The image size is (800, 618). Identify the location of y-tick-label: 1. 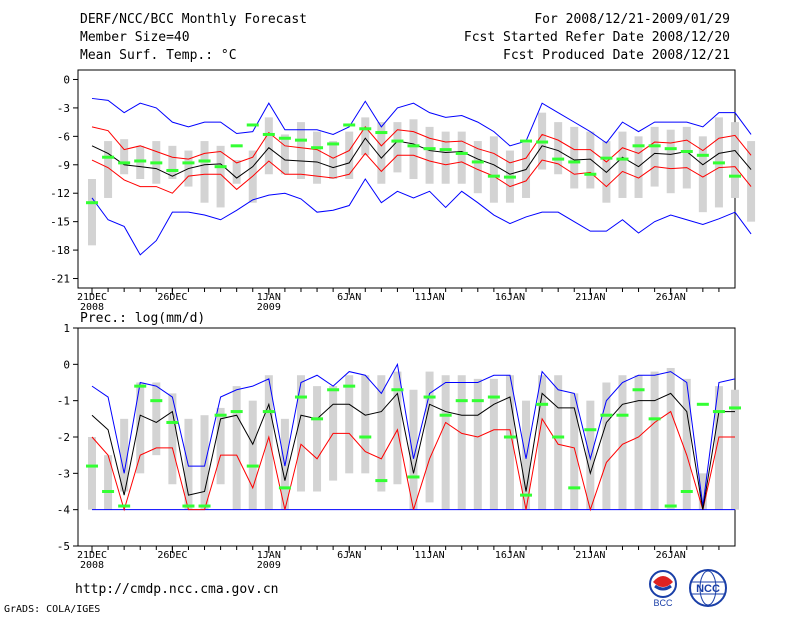
(66, 328).